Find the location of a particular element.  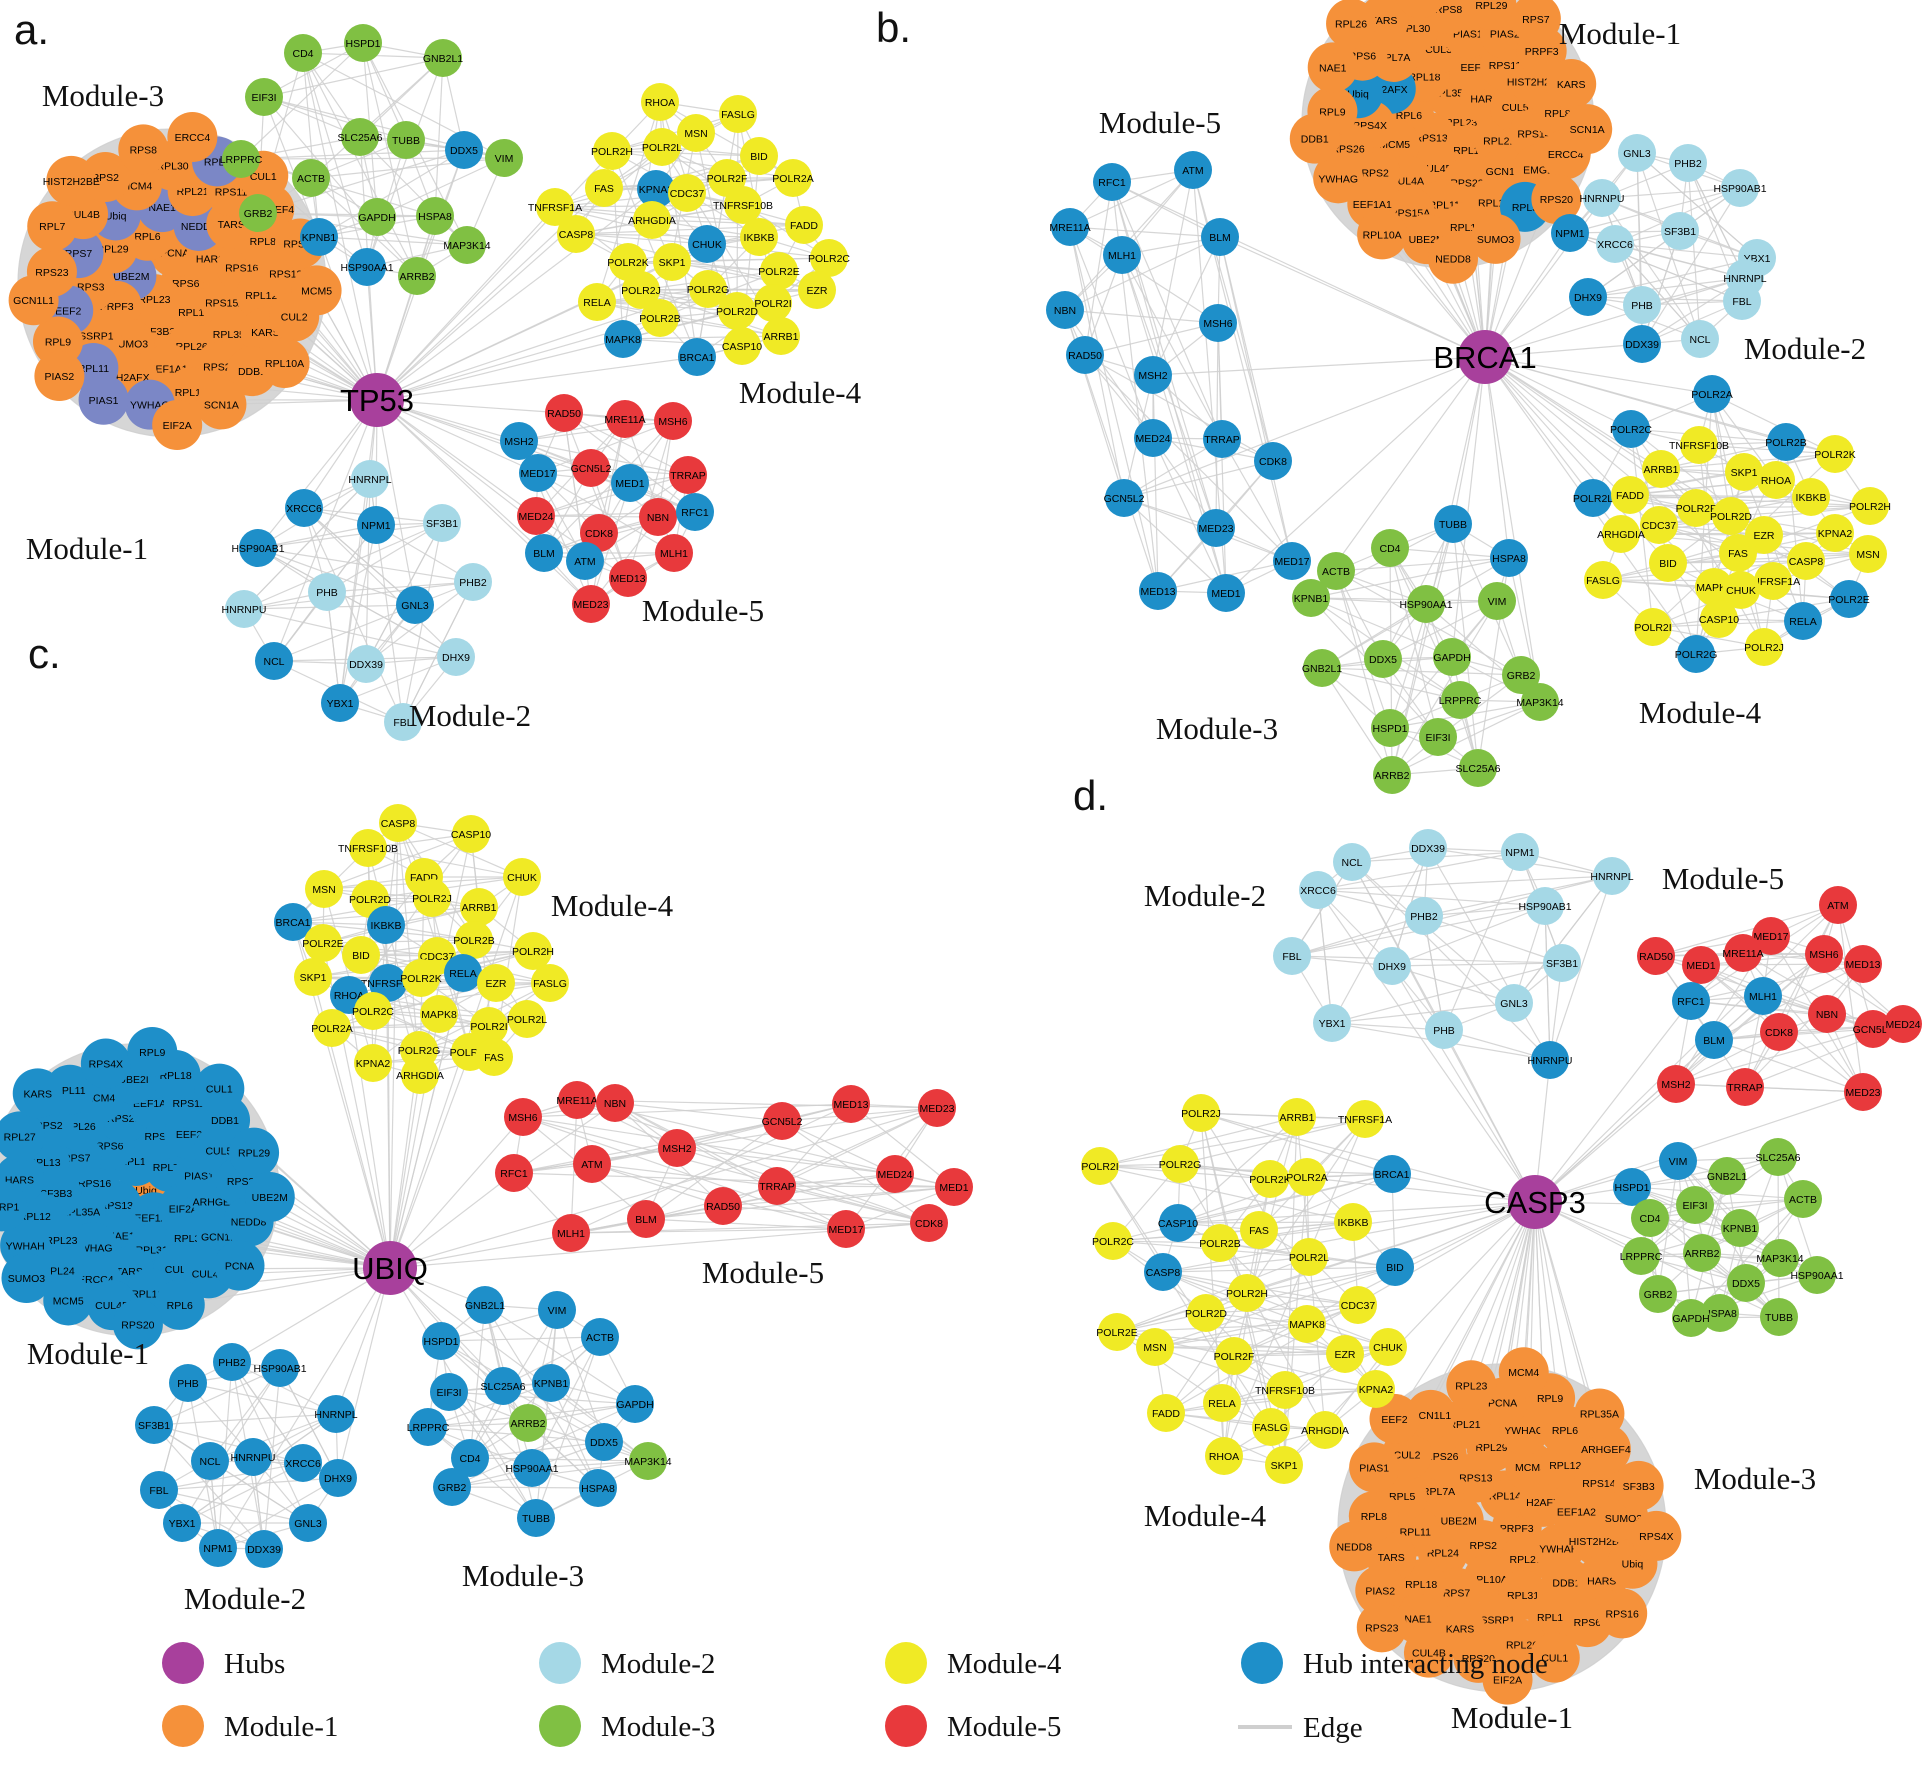

node-label: CASP10 is located at coordinates (1719, 620).